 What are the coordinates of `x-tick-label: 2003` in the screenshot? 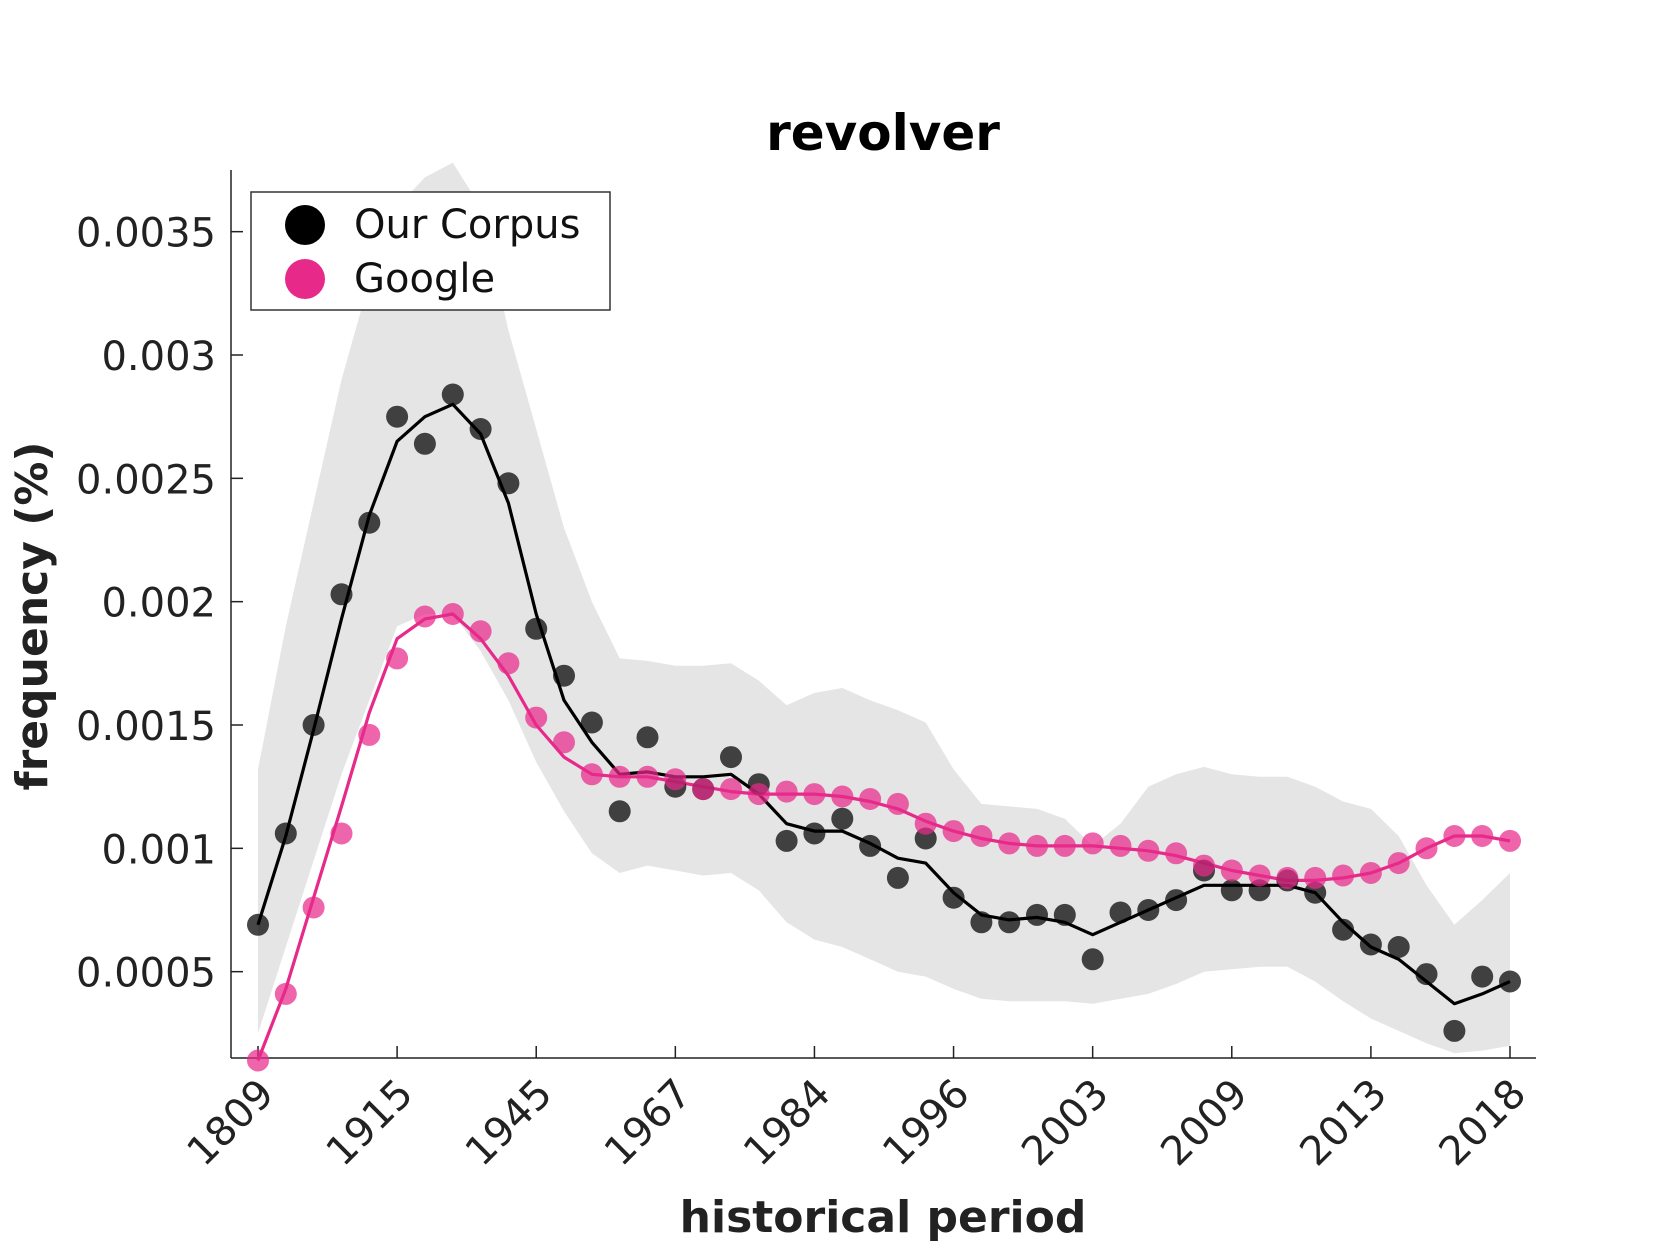 It's located at (1065, 1123).